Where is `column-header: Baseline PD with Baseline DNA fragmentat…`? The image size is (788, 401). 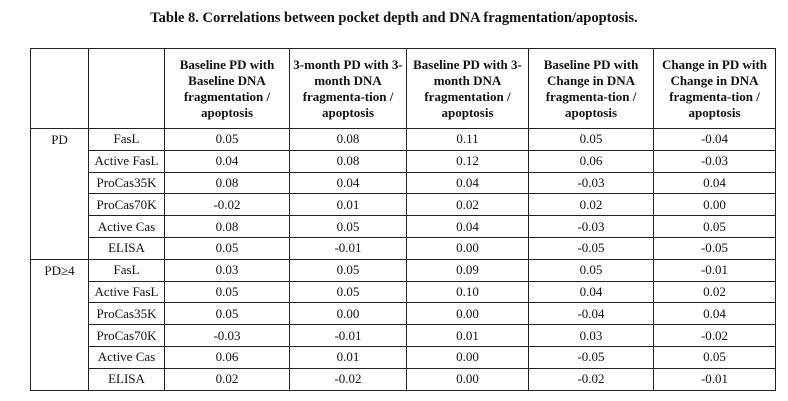 column-header: Baseline PD with Baseline DNA fragmentat… is located at coordinates (227, 88).